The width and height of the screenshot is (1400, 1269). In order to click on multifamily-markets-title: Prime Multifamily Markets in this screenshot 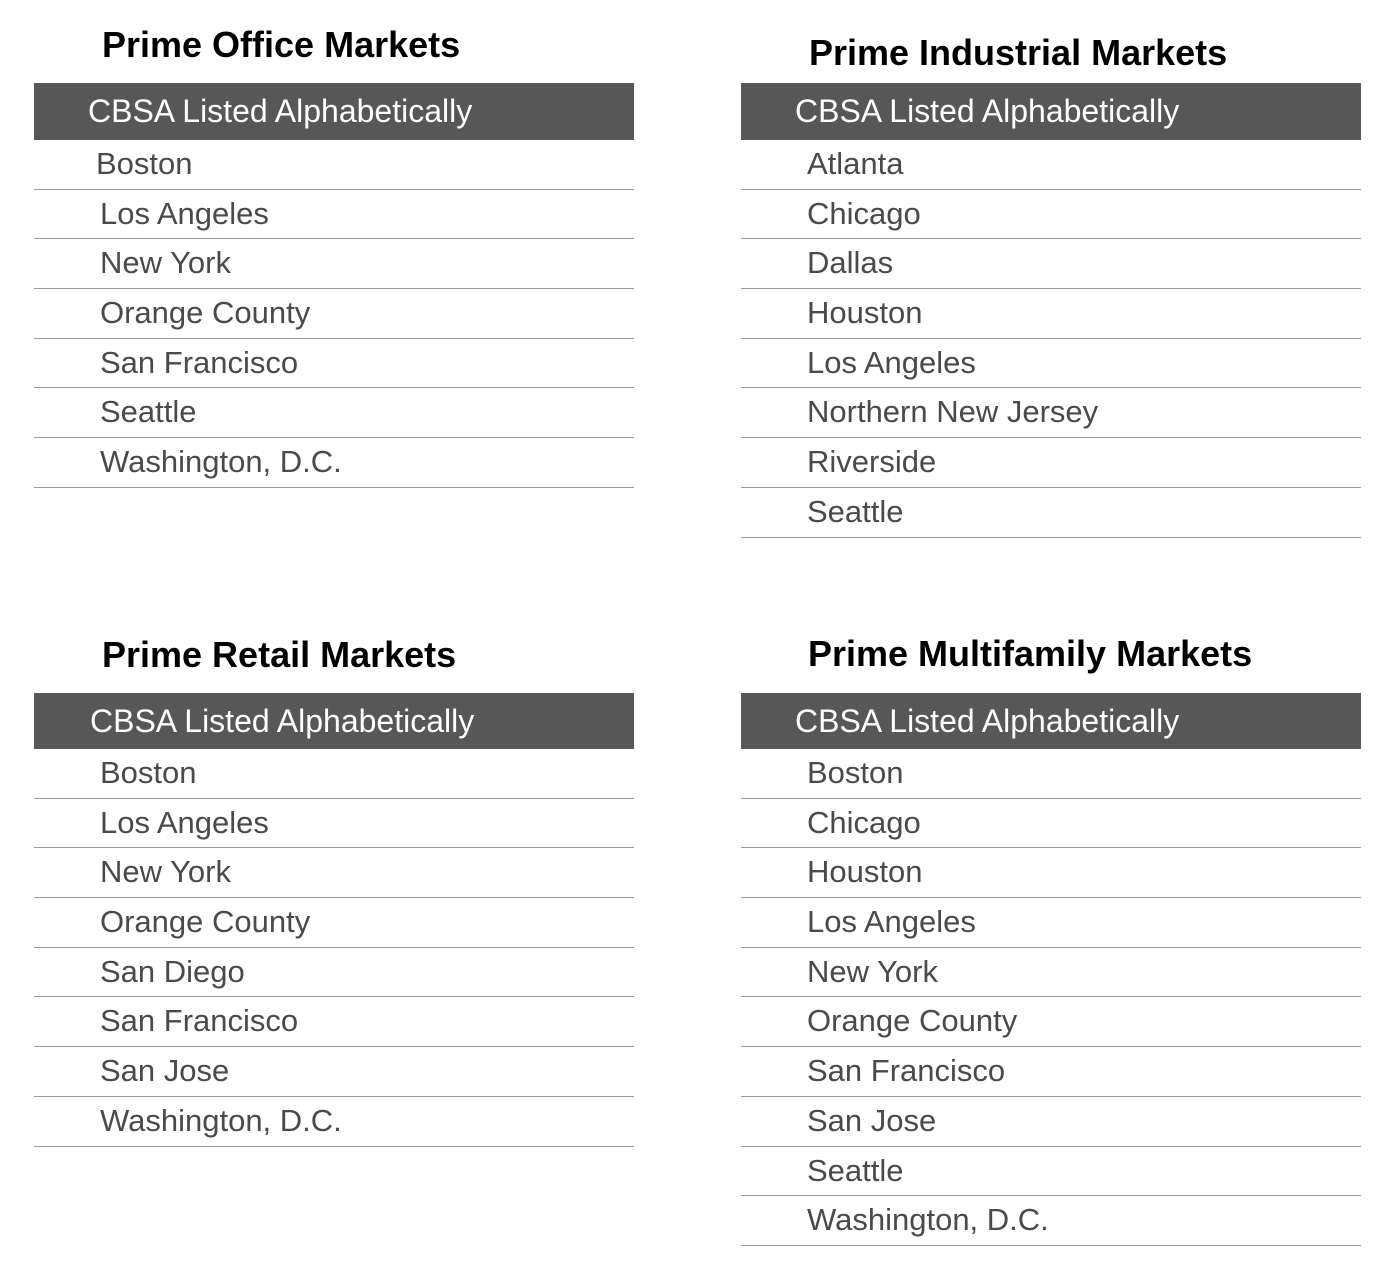, I will do `click(1030, 653)`.